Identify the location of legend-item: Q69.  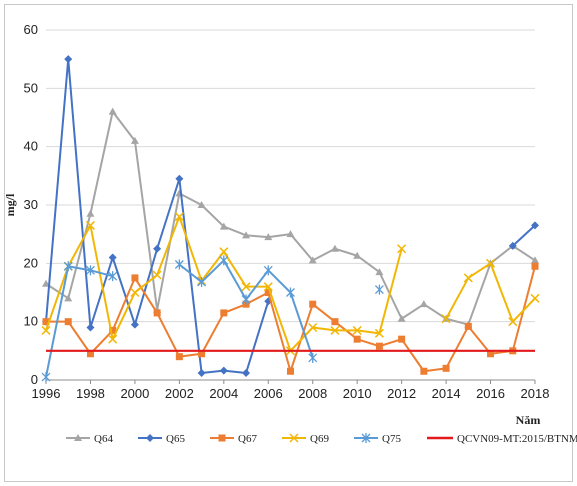
(305, 439).